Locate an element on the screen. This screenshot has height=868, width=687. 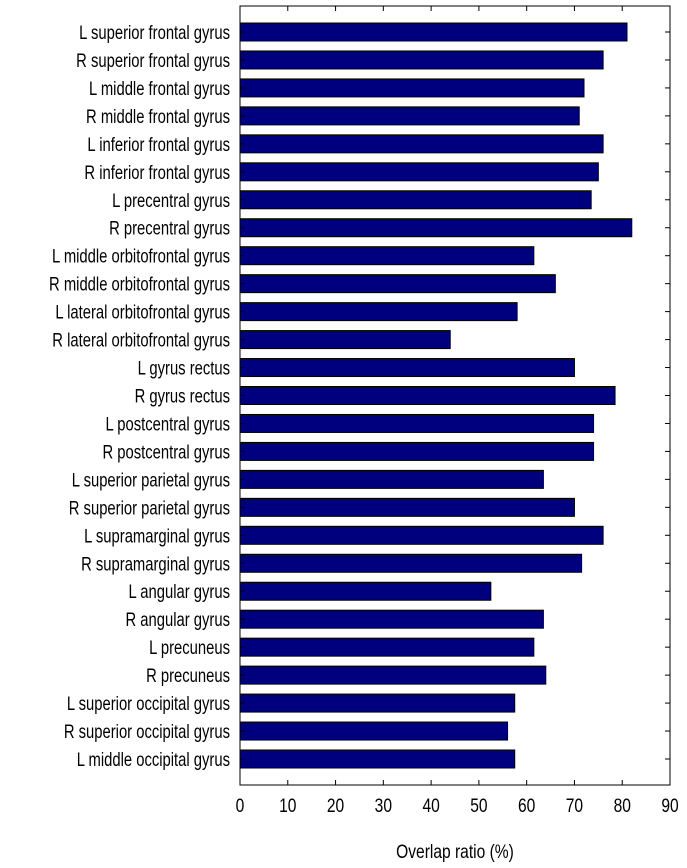
category-label: L angular gyrus is located at coordinates (179, 592).